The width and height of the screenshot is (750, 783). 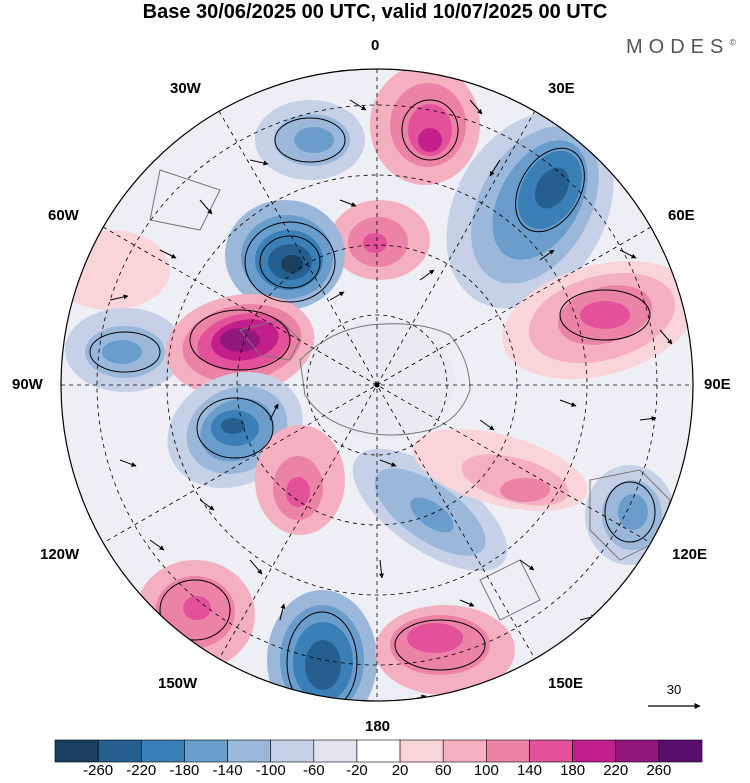 What do you see at coordinates (63, 215) in the screenshot?
I see `lon-label-60w: 60W` at bounding box center [63, 215].